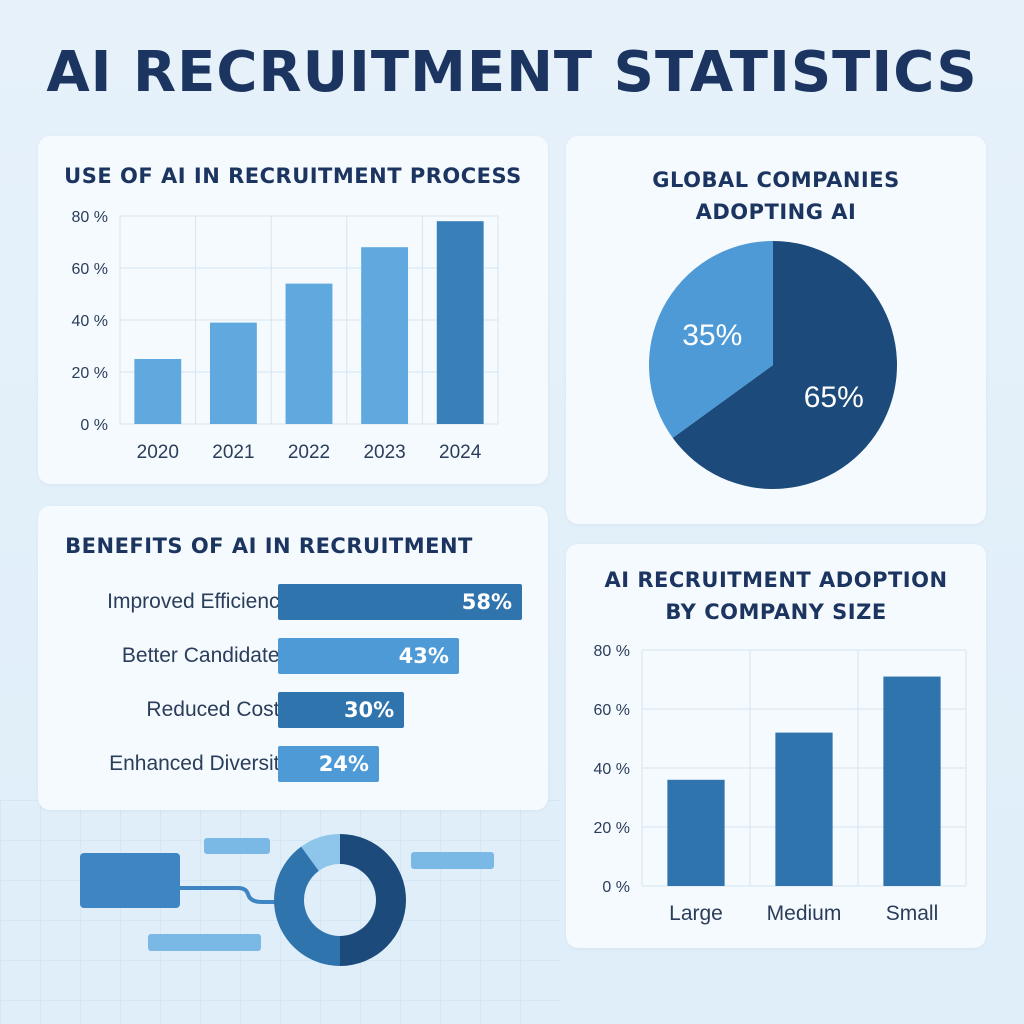 This screenshot has height=1024, width=1024. What do you see at coordinates (912, 913) in the screenshot?
I see `company-size-category-label: Small` at bounding box center [912, 913].